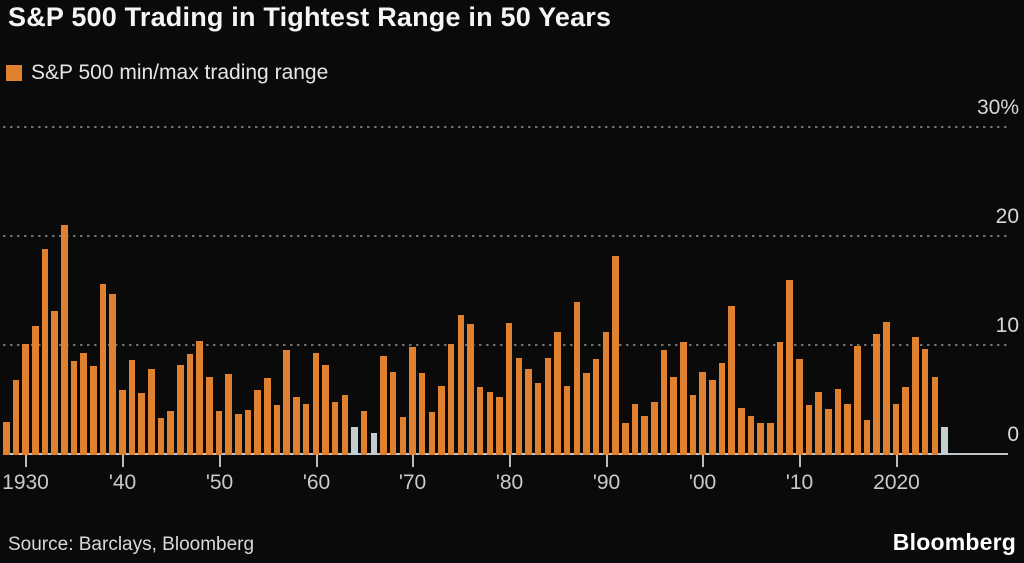 The height and width of the screenshot is (563, 1024). What do you see at coordinates (712, 417) in the screenshot?
I see `bar-2001` at bounding box center [712, 417].